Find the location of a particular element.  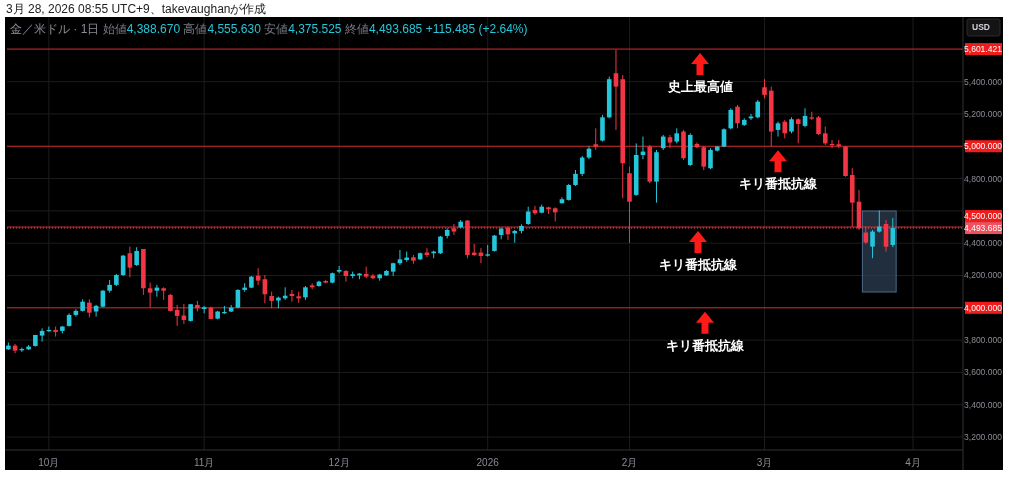

x-tick-label: 12月 is located at coordinates (339, 462).